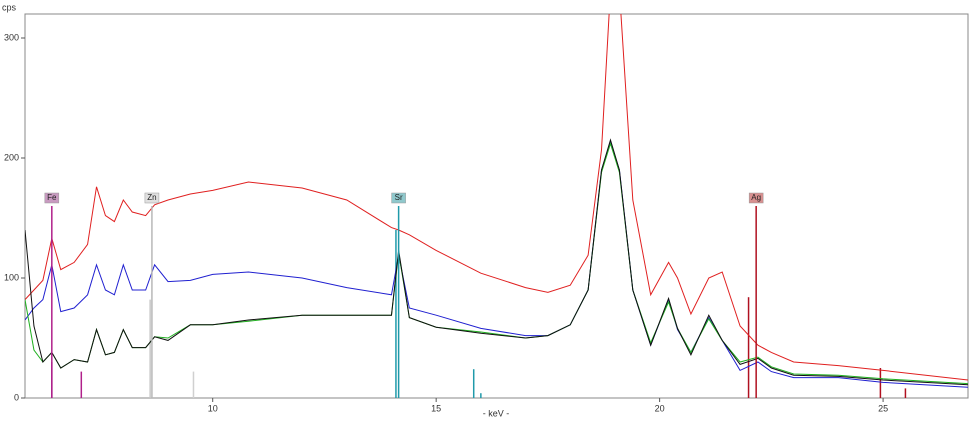  I want to click on y-tick-label: 200, so click(11, 157).